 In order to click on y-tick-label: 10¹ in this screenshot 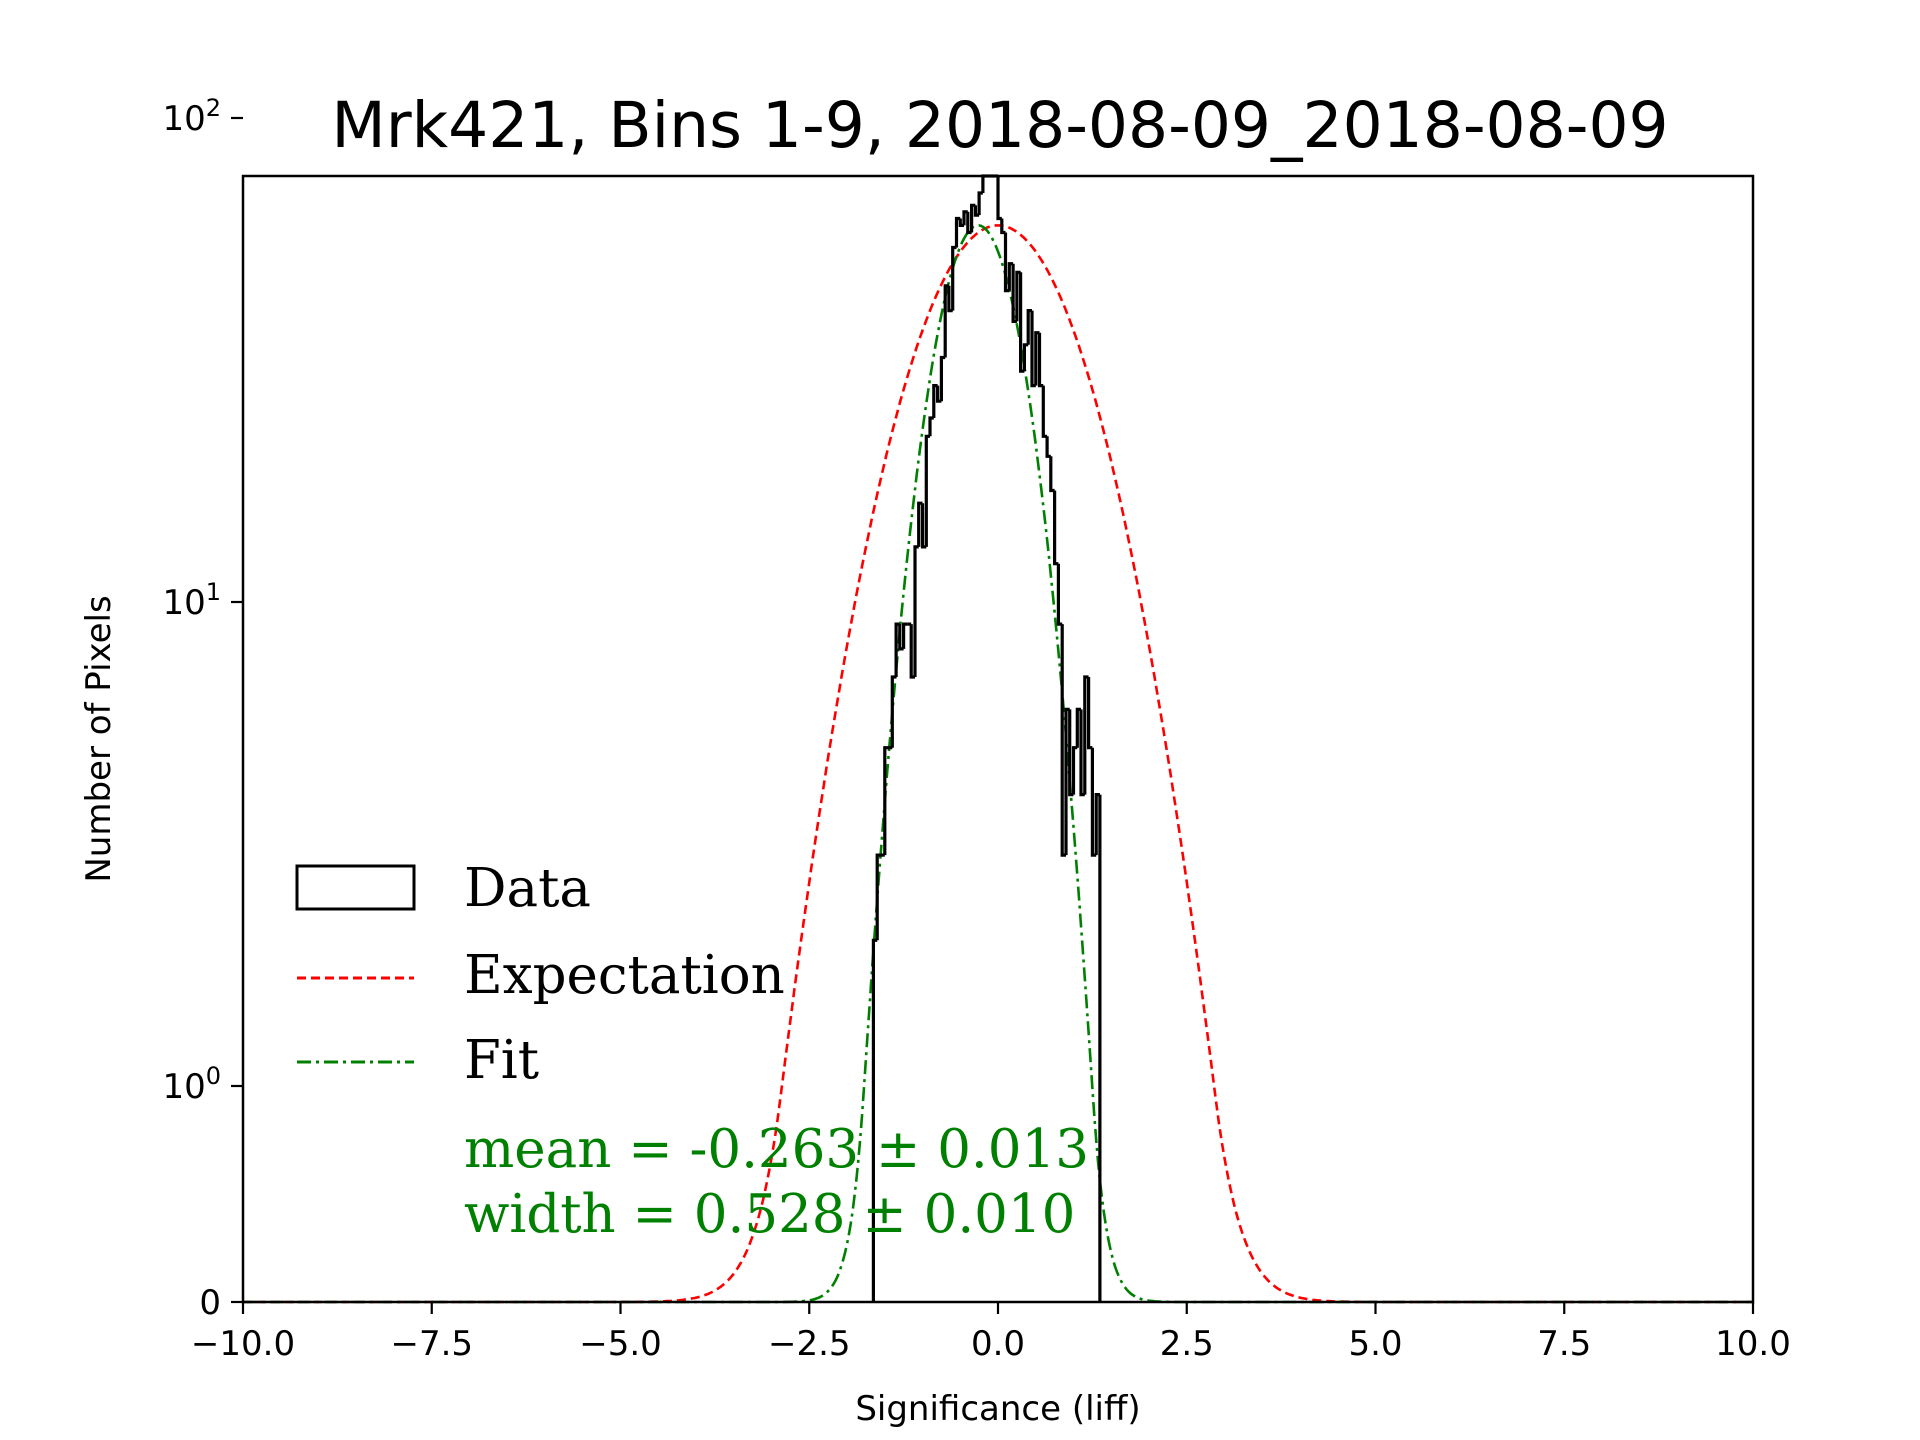, I will do `click(191, 600)`.